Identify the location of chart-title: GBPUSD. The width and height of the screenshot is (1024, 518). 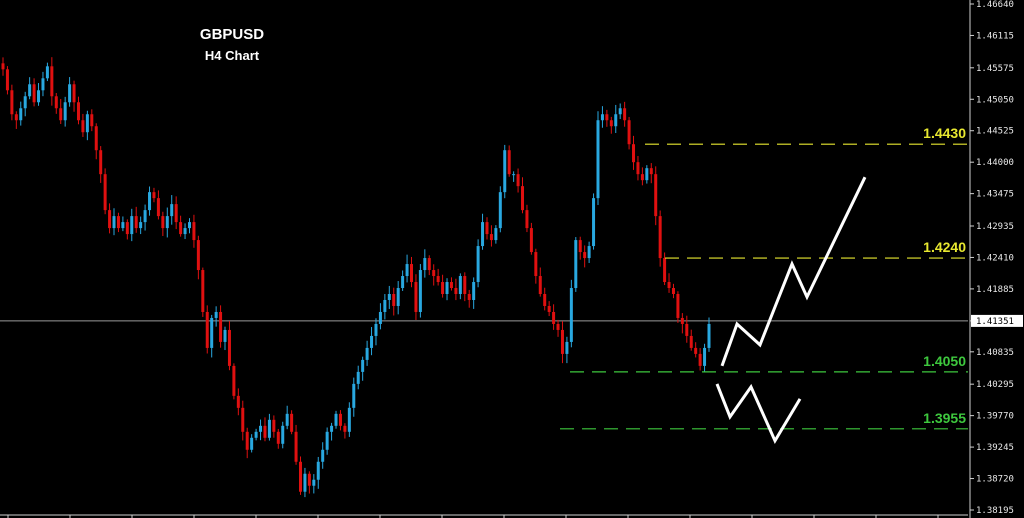
(232, 34).